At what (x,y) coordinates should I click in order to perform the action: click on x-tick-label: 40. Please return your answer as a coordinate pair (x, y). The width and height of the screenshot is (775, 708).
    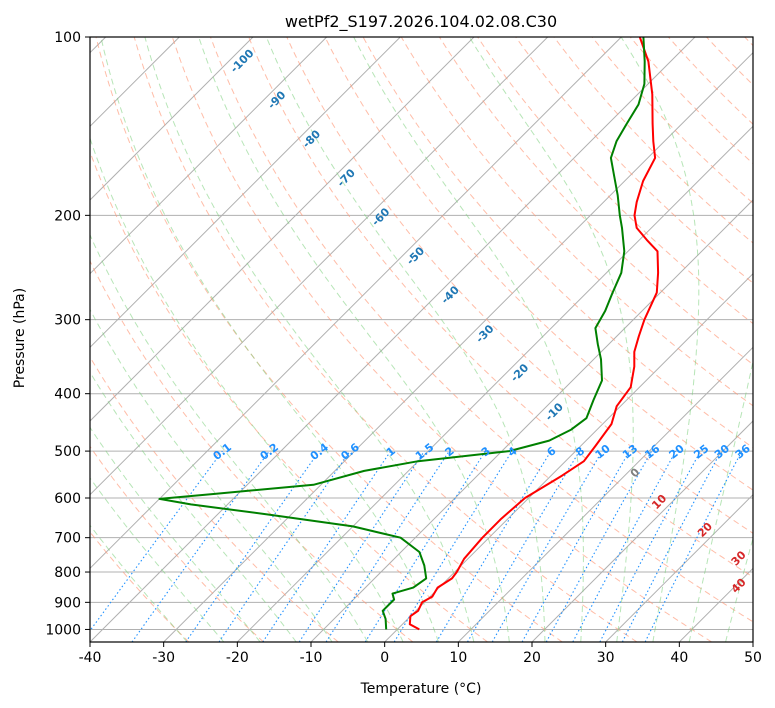
    Looking at the image, I should click on (679, 658).